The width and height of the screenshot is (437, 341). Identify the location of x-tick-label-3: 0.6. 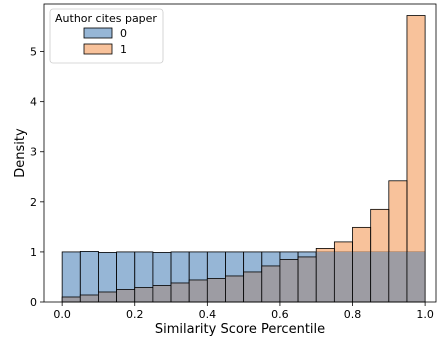
(280, 314).